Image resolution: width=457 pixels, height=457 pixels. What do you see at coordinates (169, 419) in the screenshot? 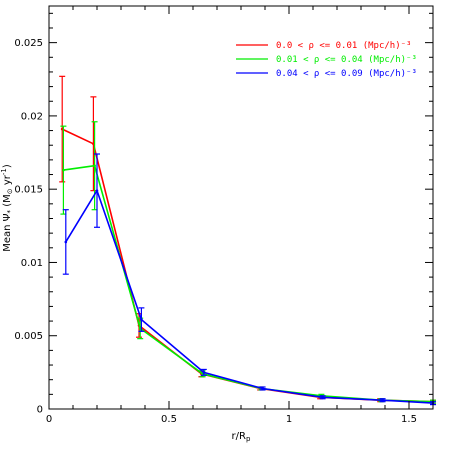
I see `x-tick-label: 0.5` at bounding box center [169, 419].